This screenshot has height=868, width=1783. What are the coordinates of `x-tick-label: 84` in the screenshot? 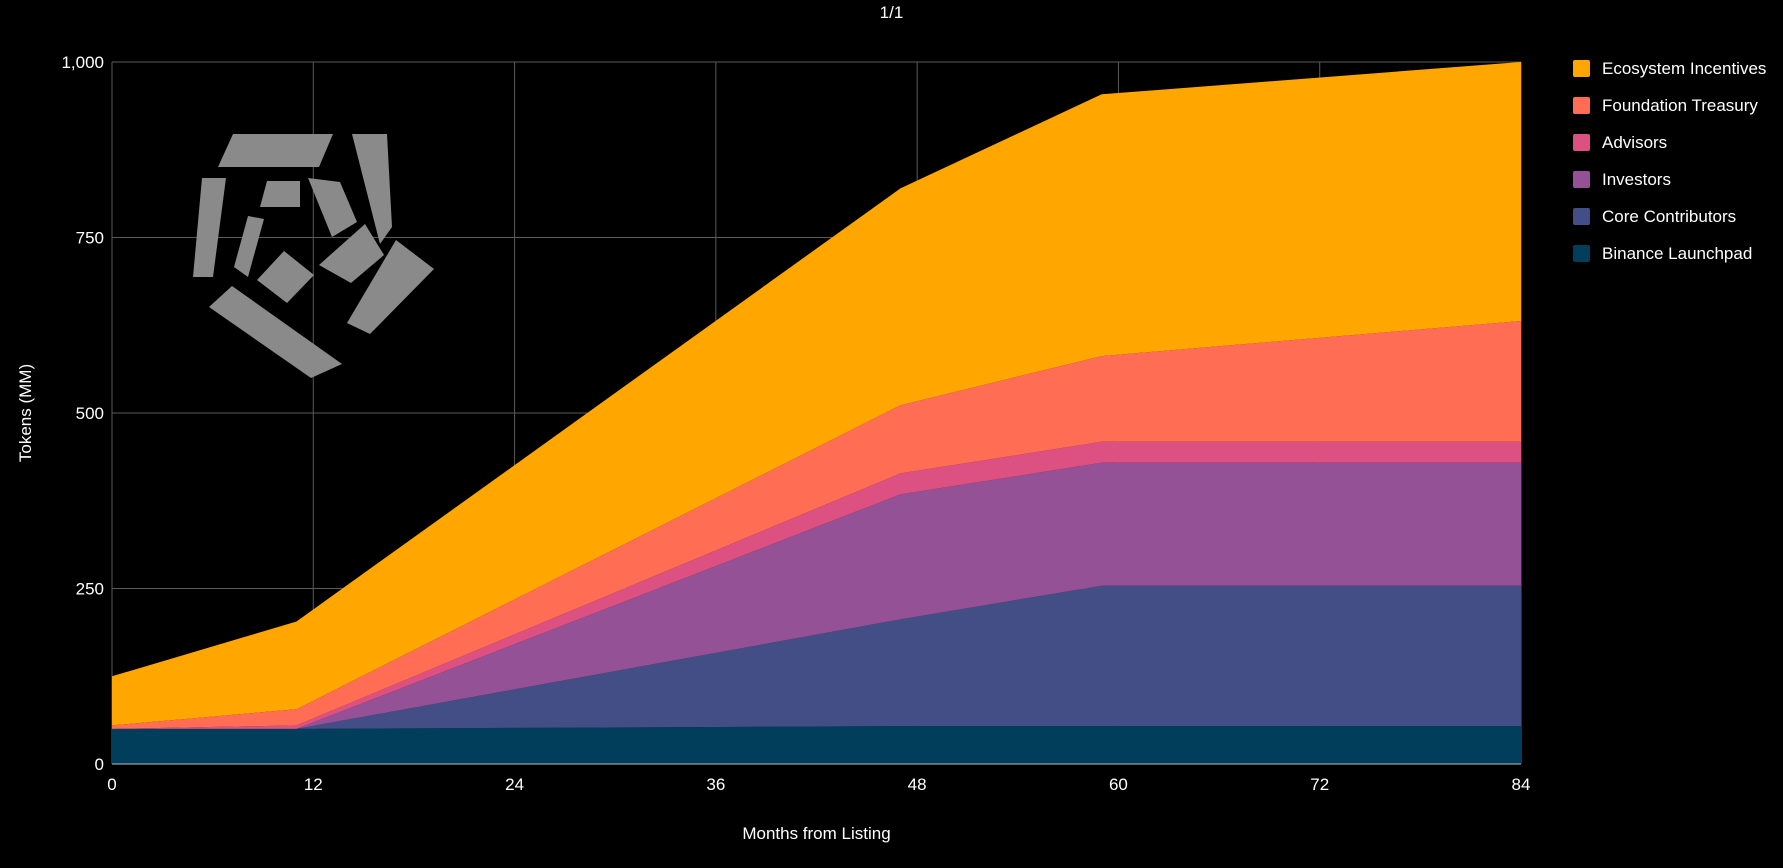 It's located at (1521, 784).